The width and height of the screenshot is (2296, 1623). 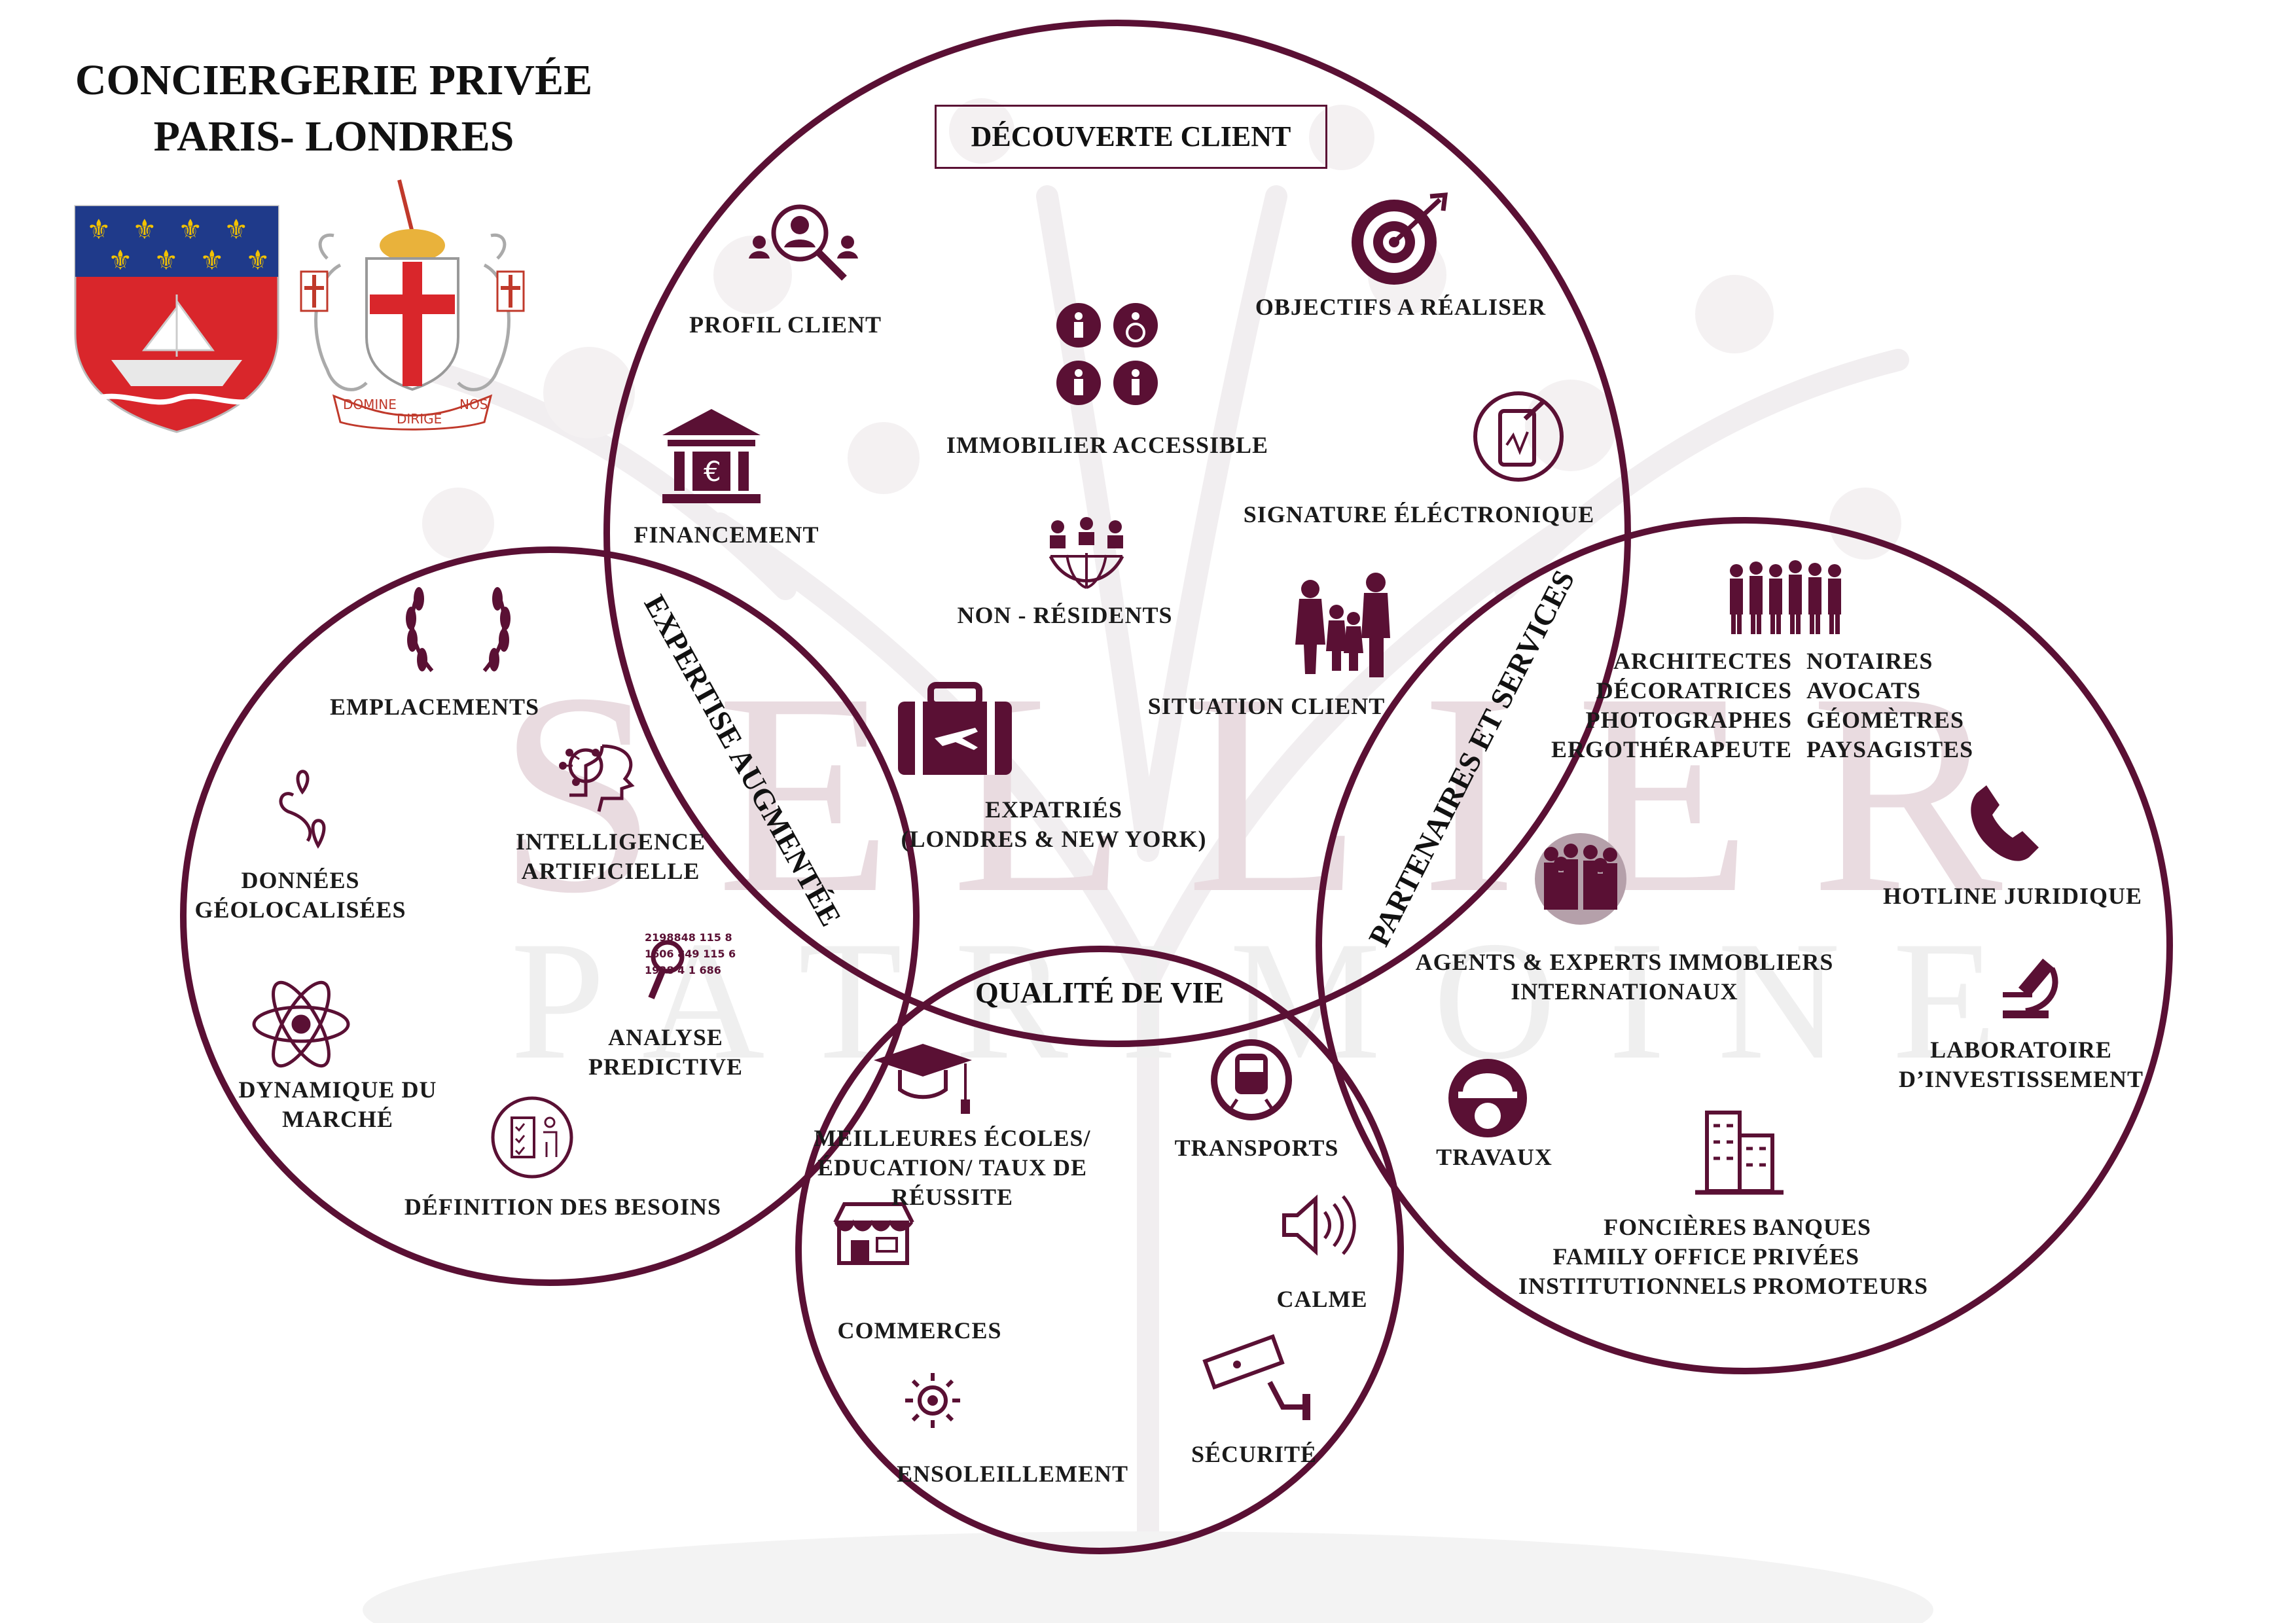 I want to click on label-laboratoire: LABORATOIRE D’INVESTISSEMENT, so click(x=2021, y=1064).